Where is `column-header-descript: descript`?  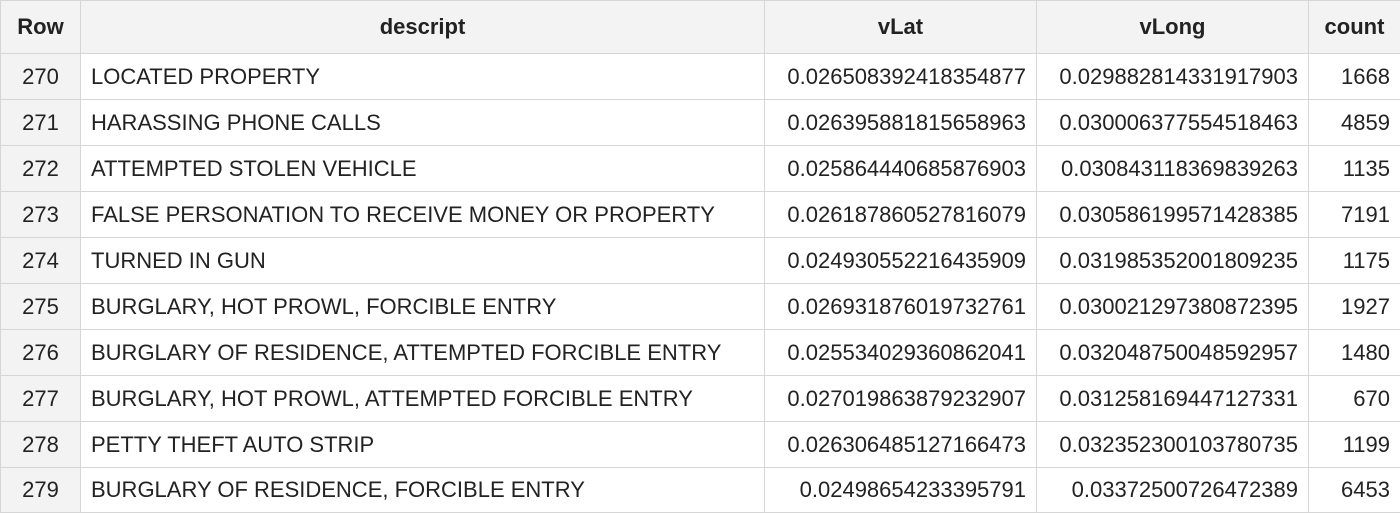
column-header-descript: descript is located at coordinates (423, 27).